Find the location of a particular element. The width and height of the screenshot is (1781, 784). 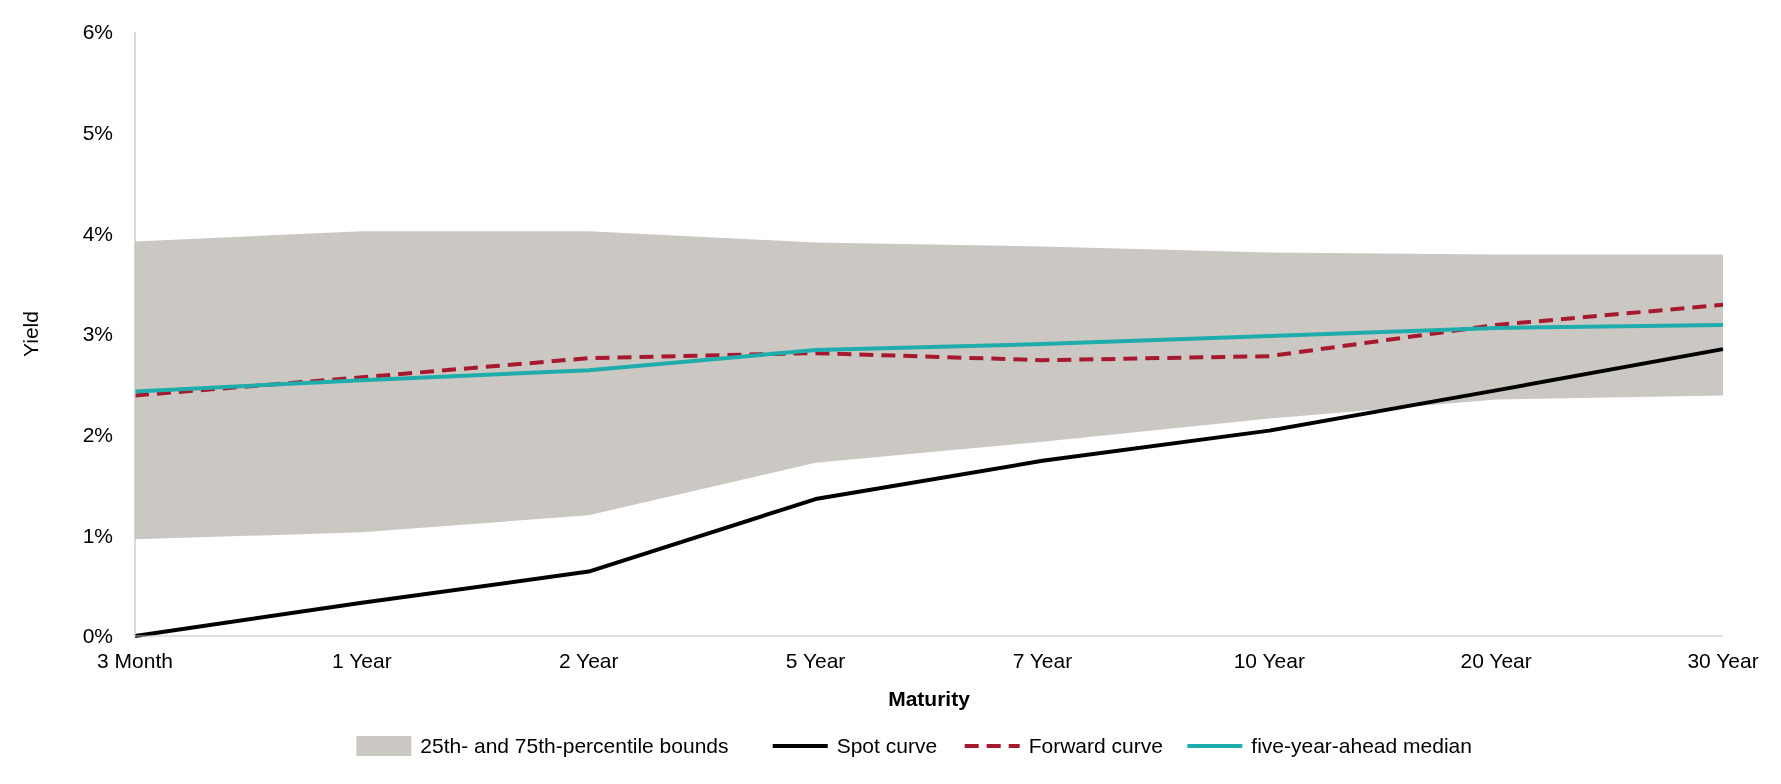

y-tick-label: 3% is located at coordinates (97, 334).